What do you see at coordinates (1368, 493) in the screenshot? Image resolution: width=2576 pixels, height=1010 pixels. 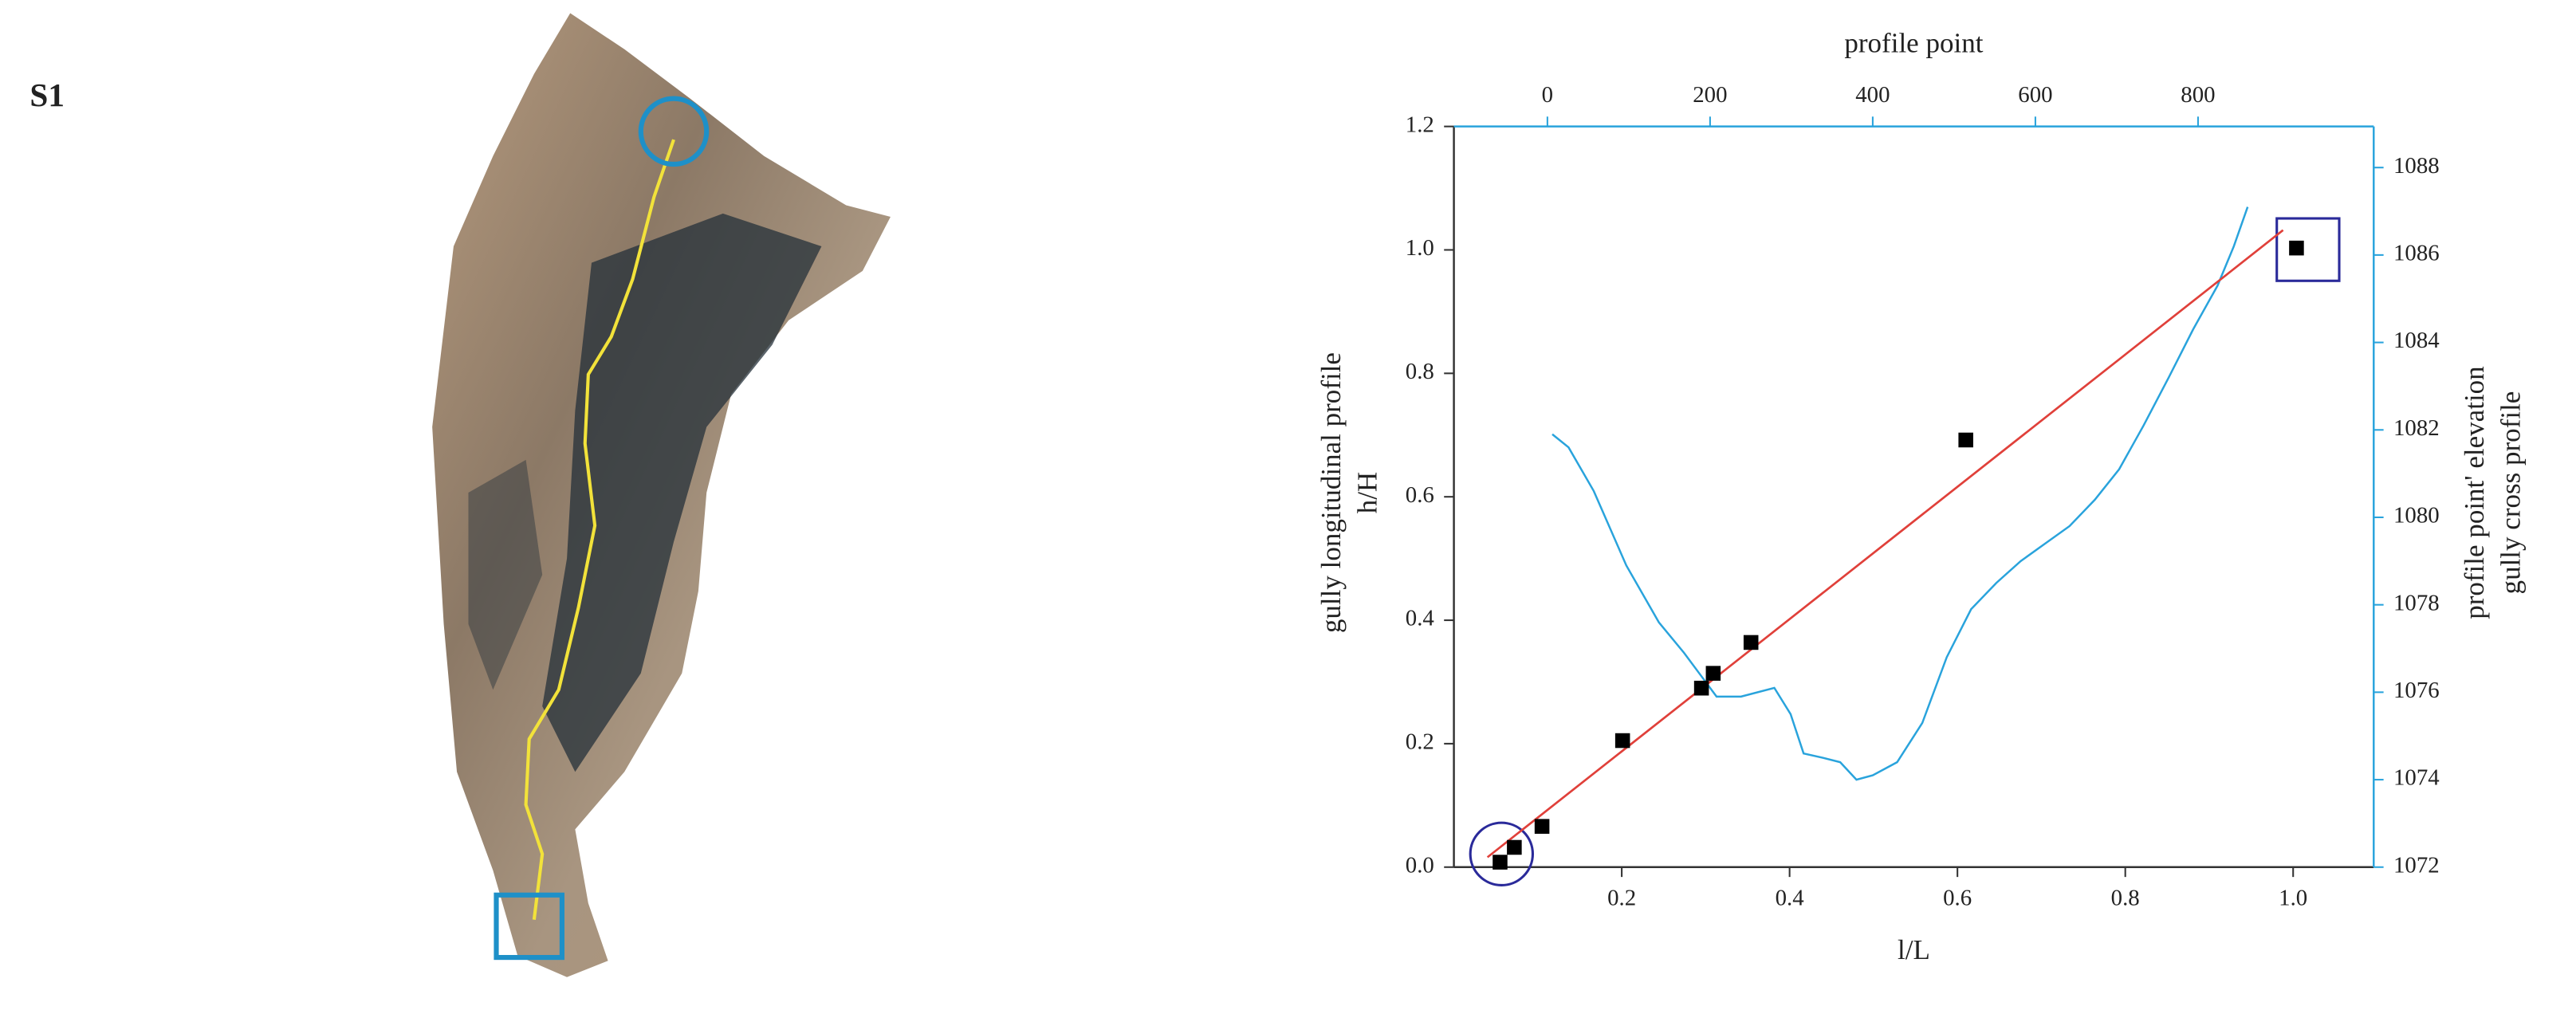 I see `y-axis-label: h/H` at bounding box center [1368, 493].